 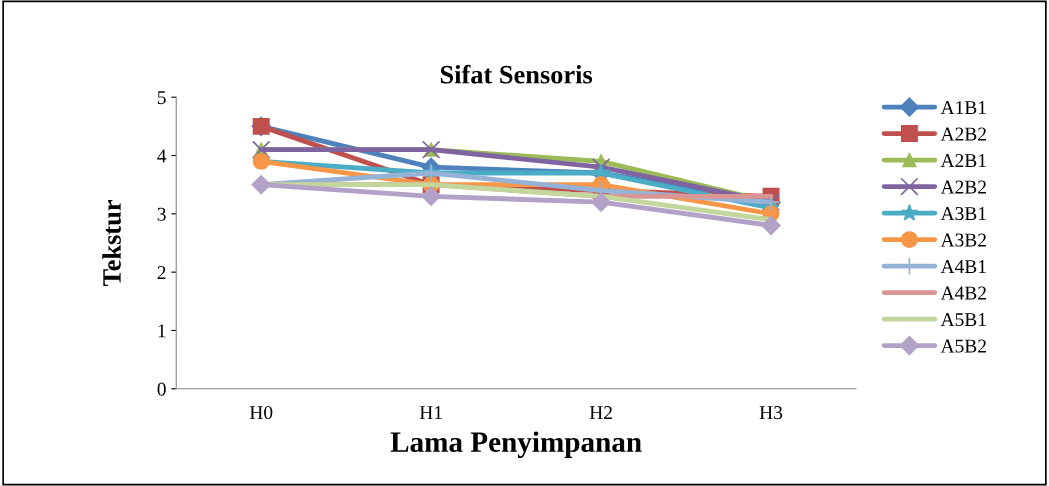 What do you see at coordinates (963, 240) in the screenshot?
I see `legend-label: A3B2` at bounding box center [963, 240].